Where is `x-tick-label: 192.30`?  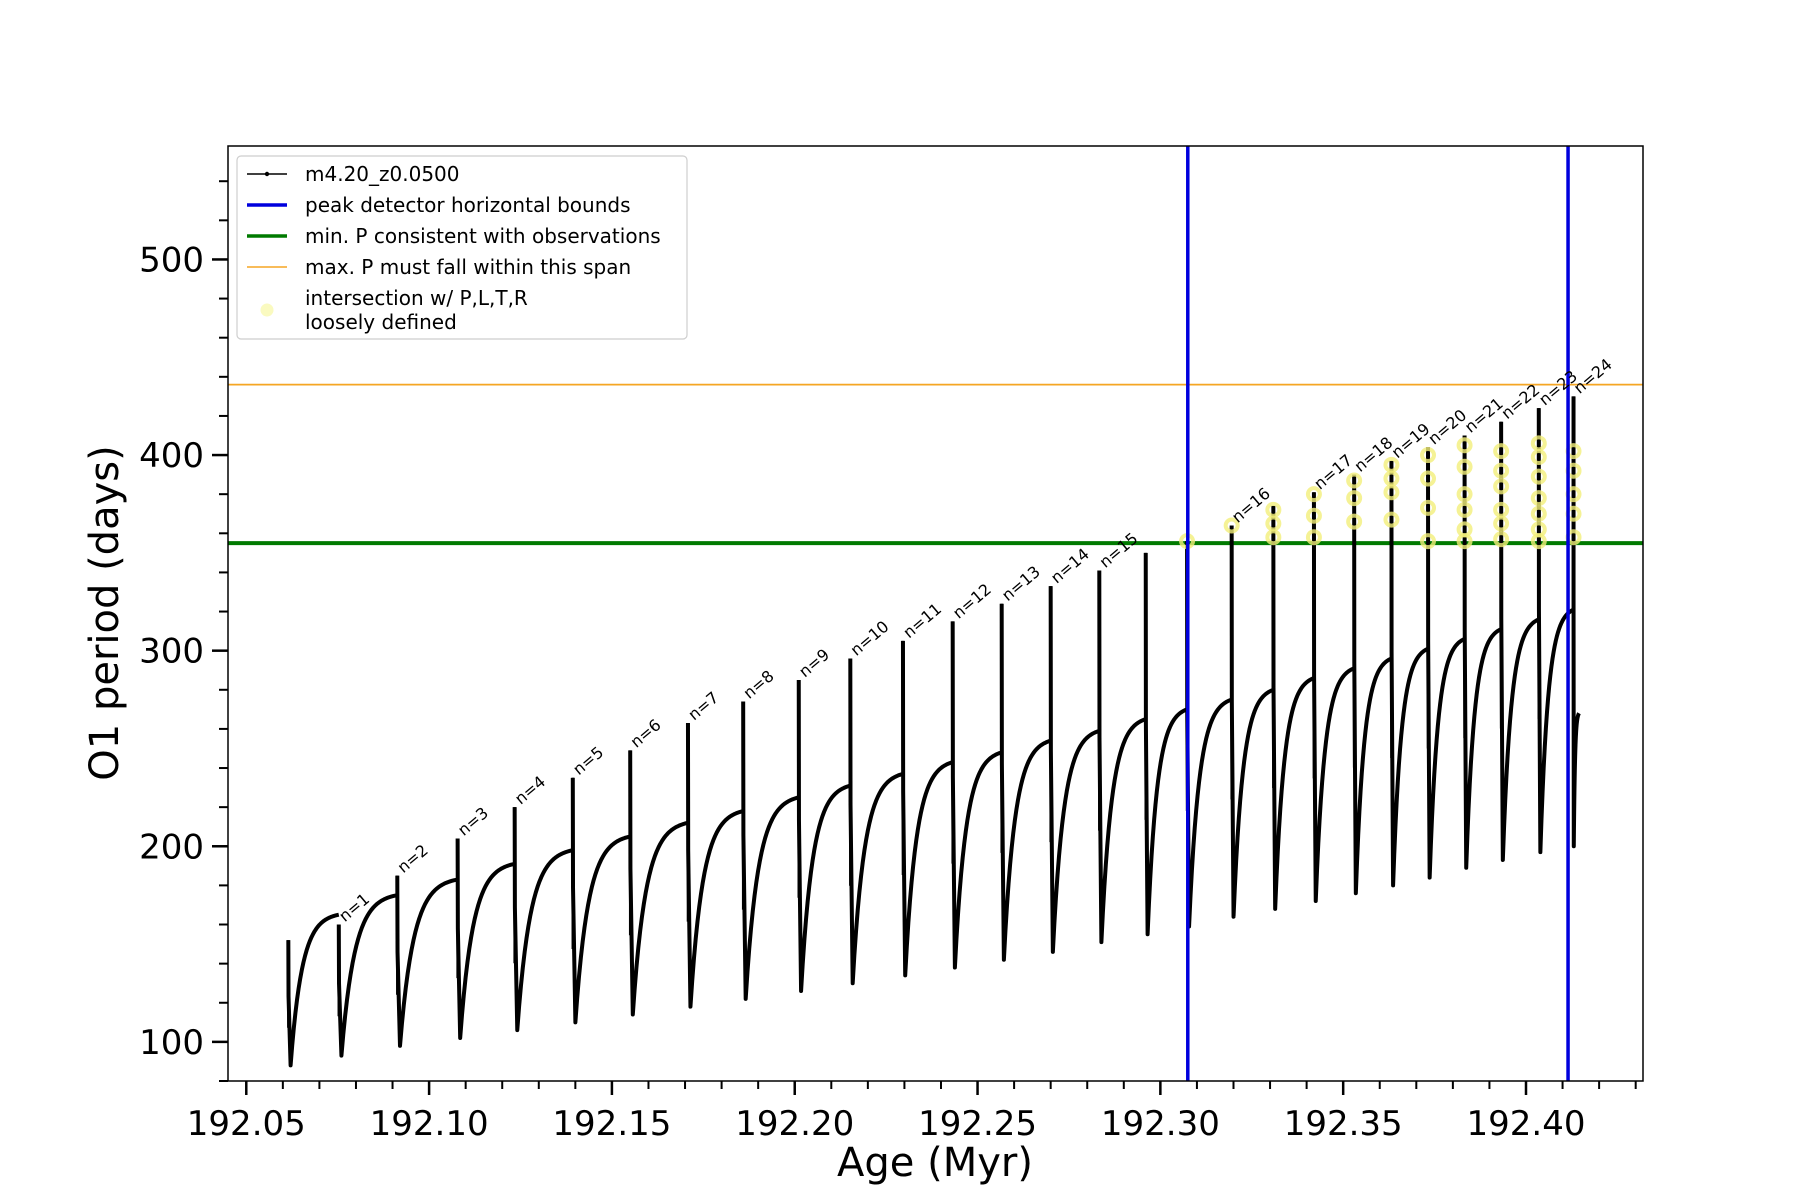
x-tick-label: 192.30 is located at coordinates (1160, 1124).